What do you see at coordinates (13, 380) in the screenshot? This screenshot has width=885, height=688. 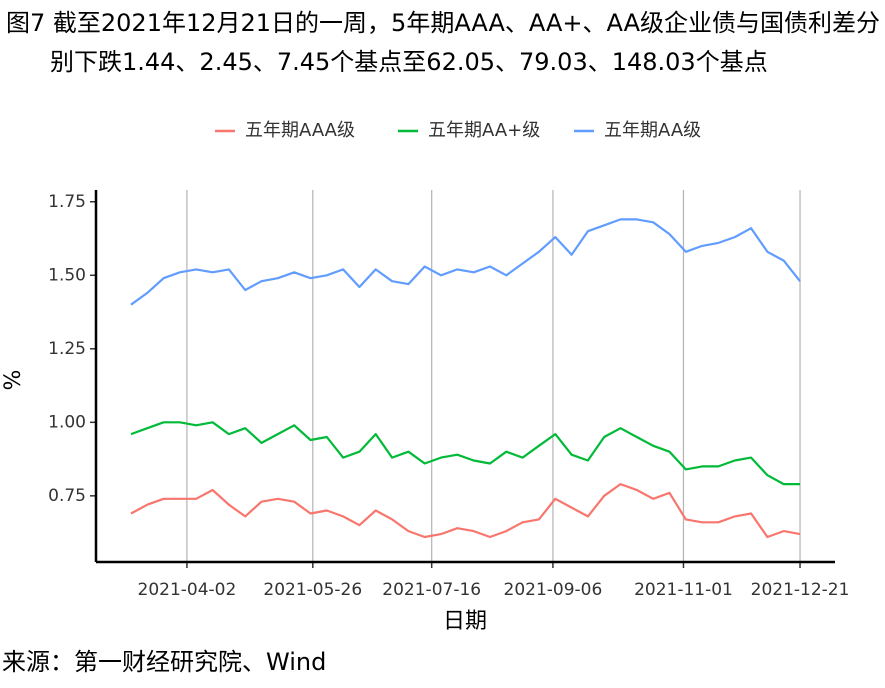 I see `y-axis-label: %` at bounding box center [13, 380].